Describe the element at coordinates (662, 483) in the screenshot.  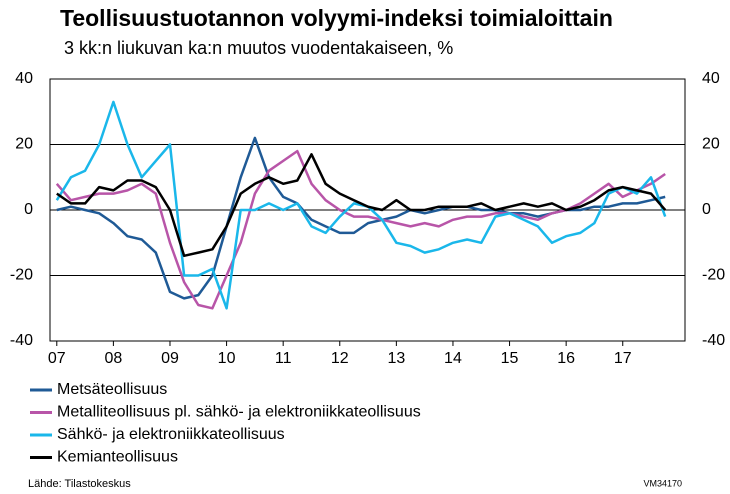
I see `code: VM34170` at that location.